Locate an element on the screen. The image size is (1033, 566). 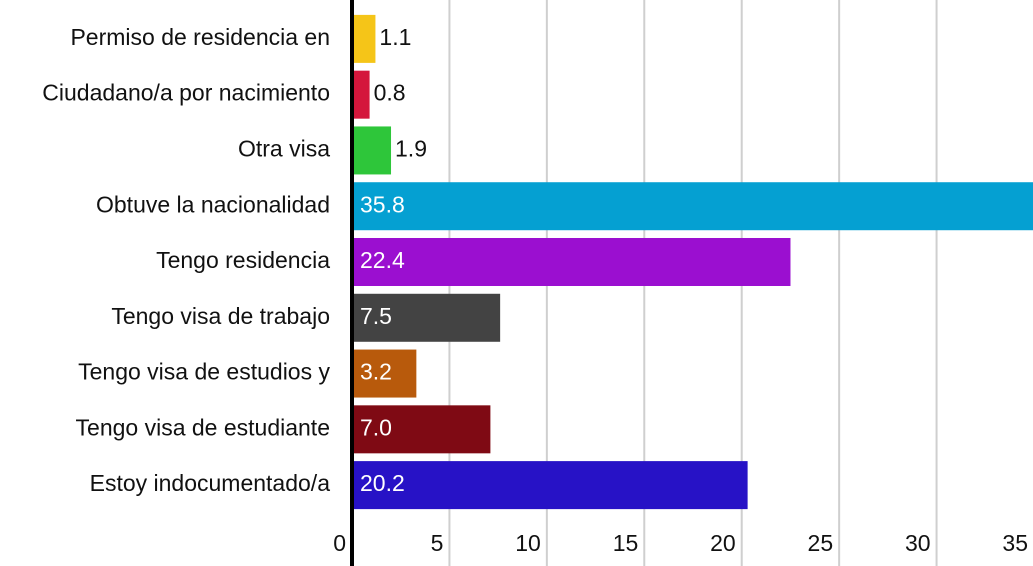
value-label: 7.0 is located at coordinates (376, 427).